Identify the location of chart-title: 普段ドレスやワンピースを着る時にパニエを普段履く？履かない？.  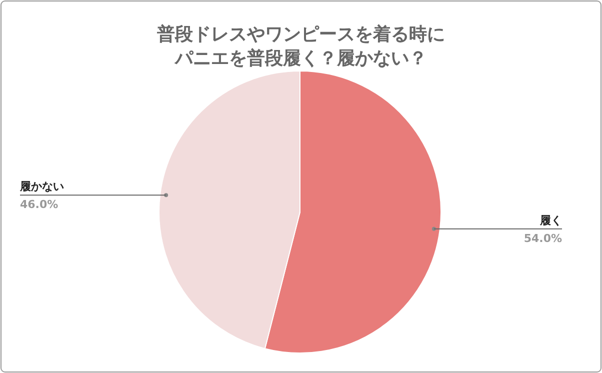
(300, 46).